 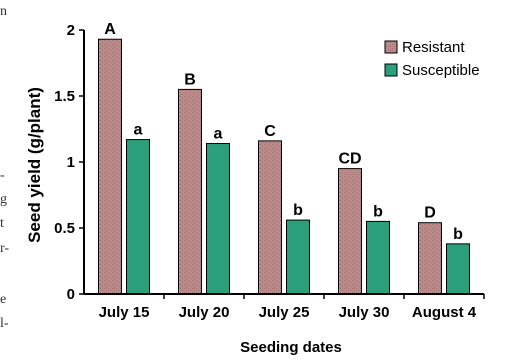 What do you see at coordinates (5, 248) in the screenshot?
I see `margin-fragment: r-` at bounding box center [5, 248].